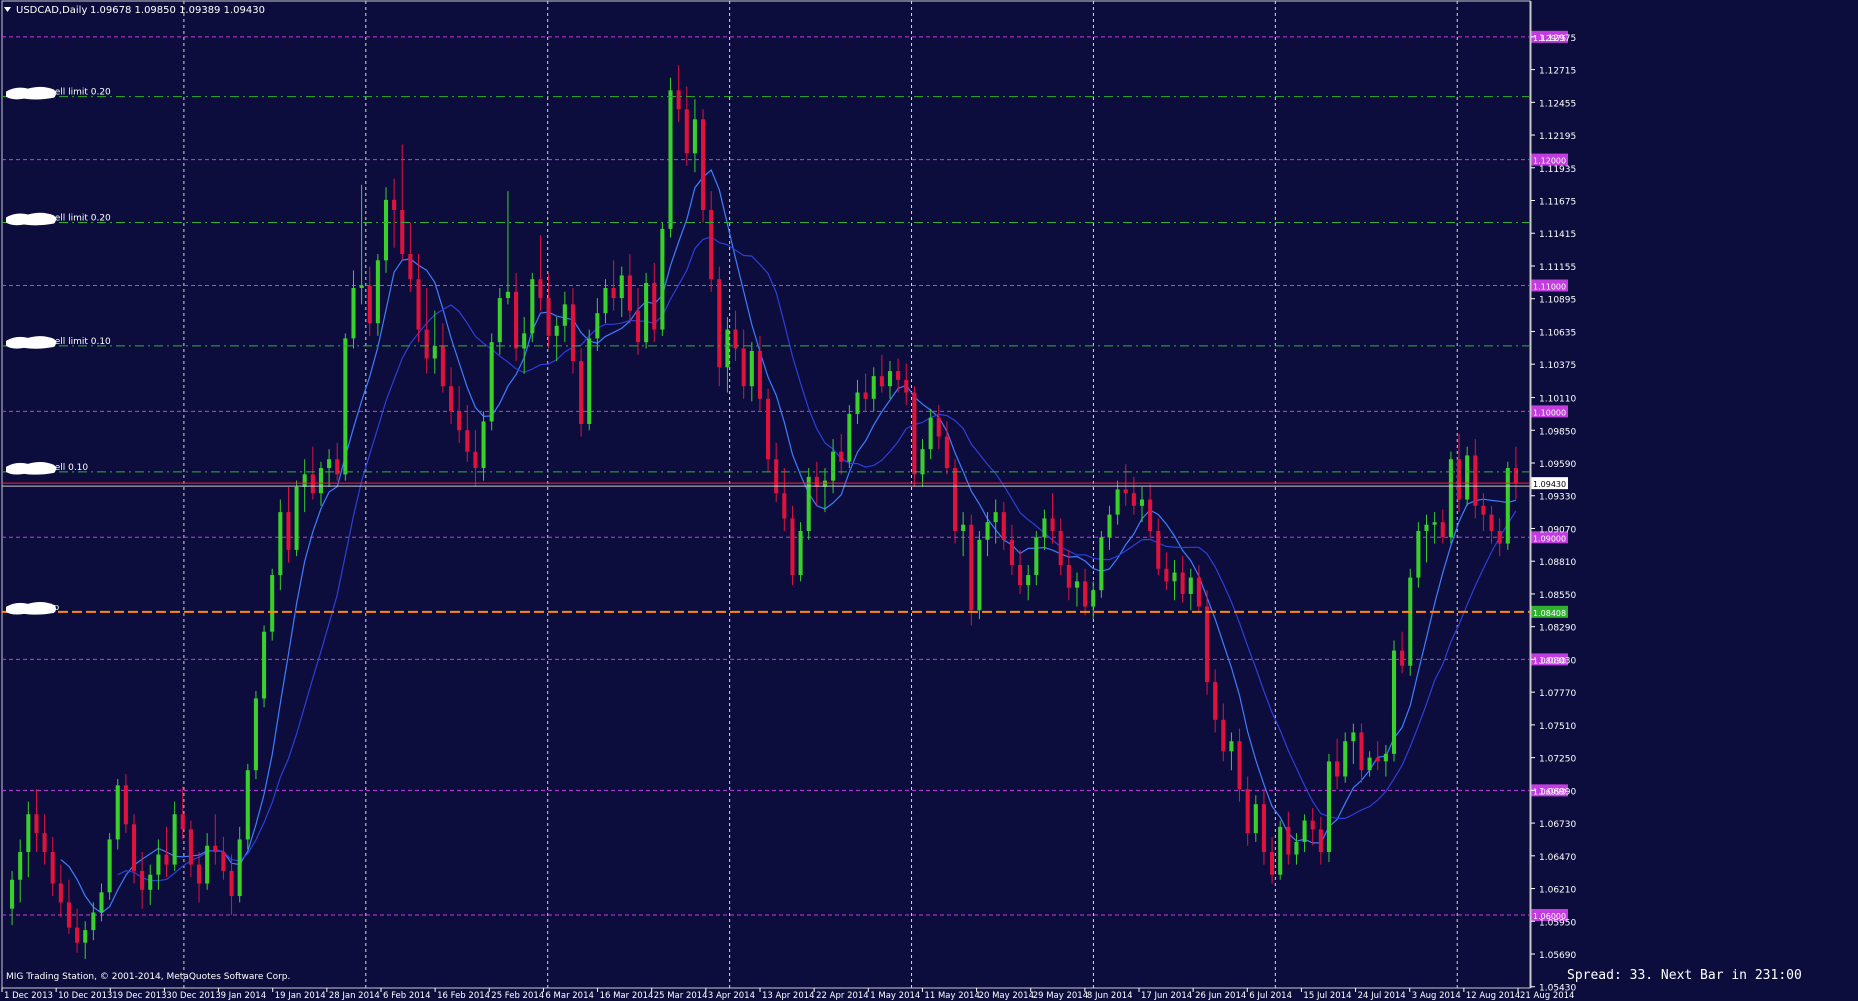 The height and width of the screenshot is (1001, 1858). I want to click on price-tick-label: 1.11935, so click(1557, 170).